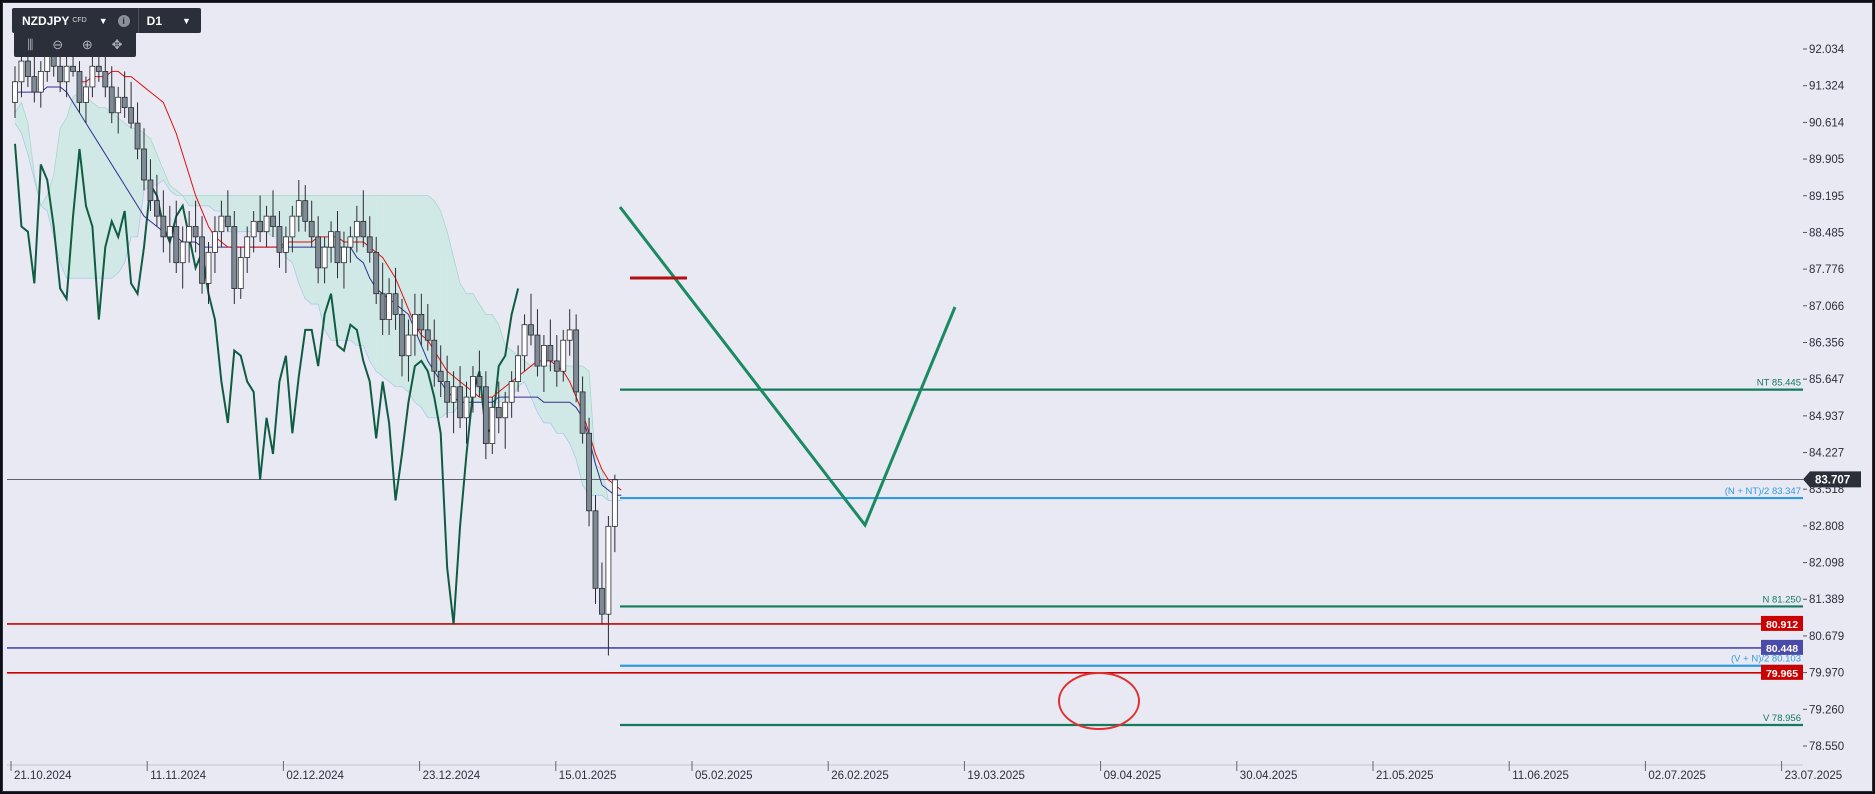  Describe the element at coordinates (1782, 625) in the screenshot. I see `level-price-label: 80.912` at that location.